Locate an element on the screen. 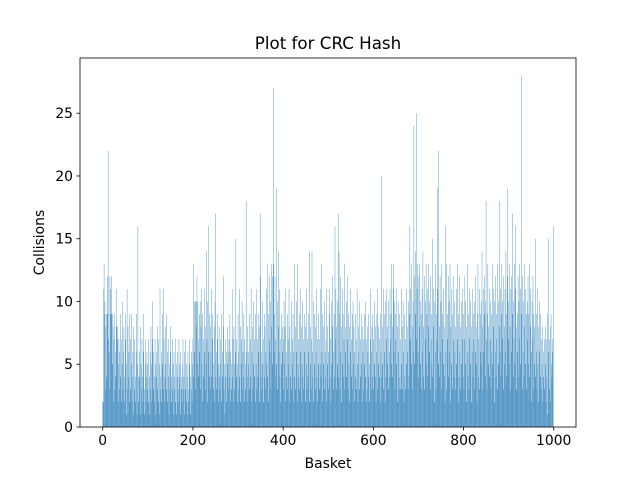 This screenshot has height=480, width=640. x-tick-label: 600 is located at coordinates (373, 441).